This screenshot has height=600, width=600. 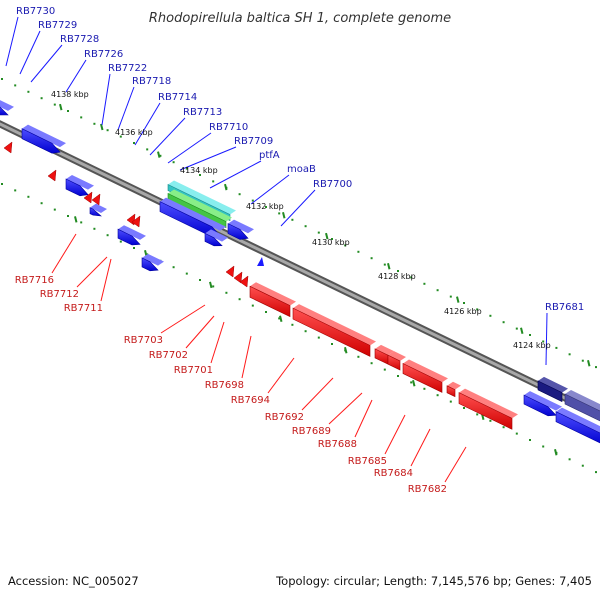 I want to click on gene-label-forward: RB7710, so click(x=228, y=127).